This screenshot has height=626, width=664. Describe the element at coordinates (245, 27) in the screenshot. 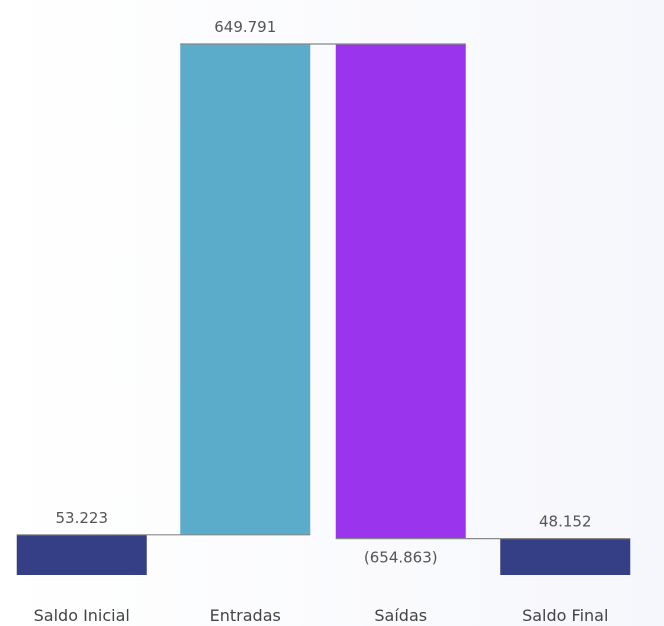

I see `data-label-entradas: 649.791` at that location.